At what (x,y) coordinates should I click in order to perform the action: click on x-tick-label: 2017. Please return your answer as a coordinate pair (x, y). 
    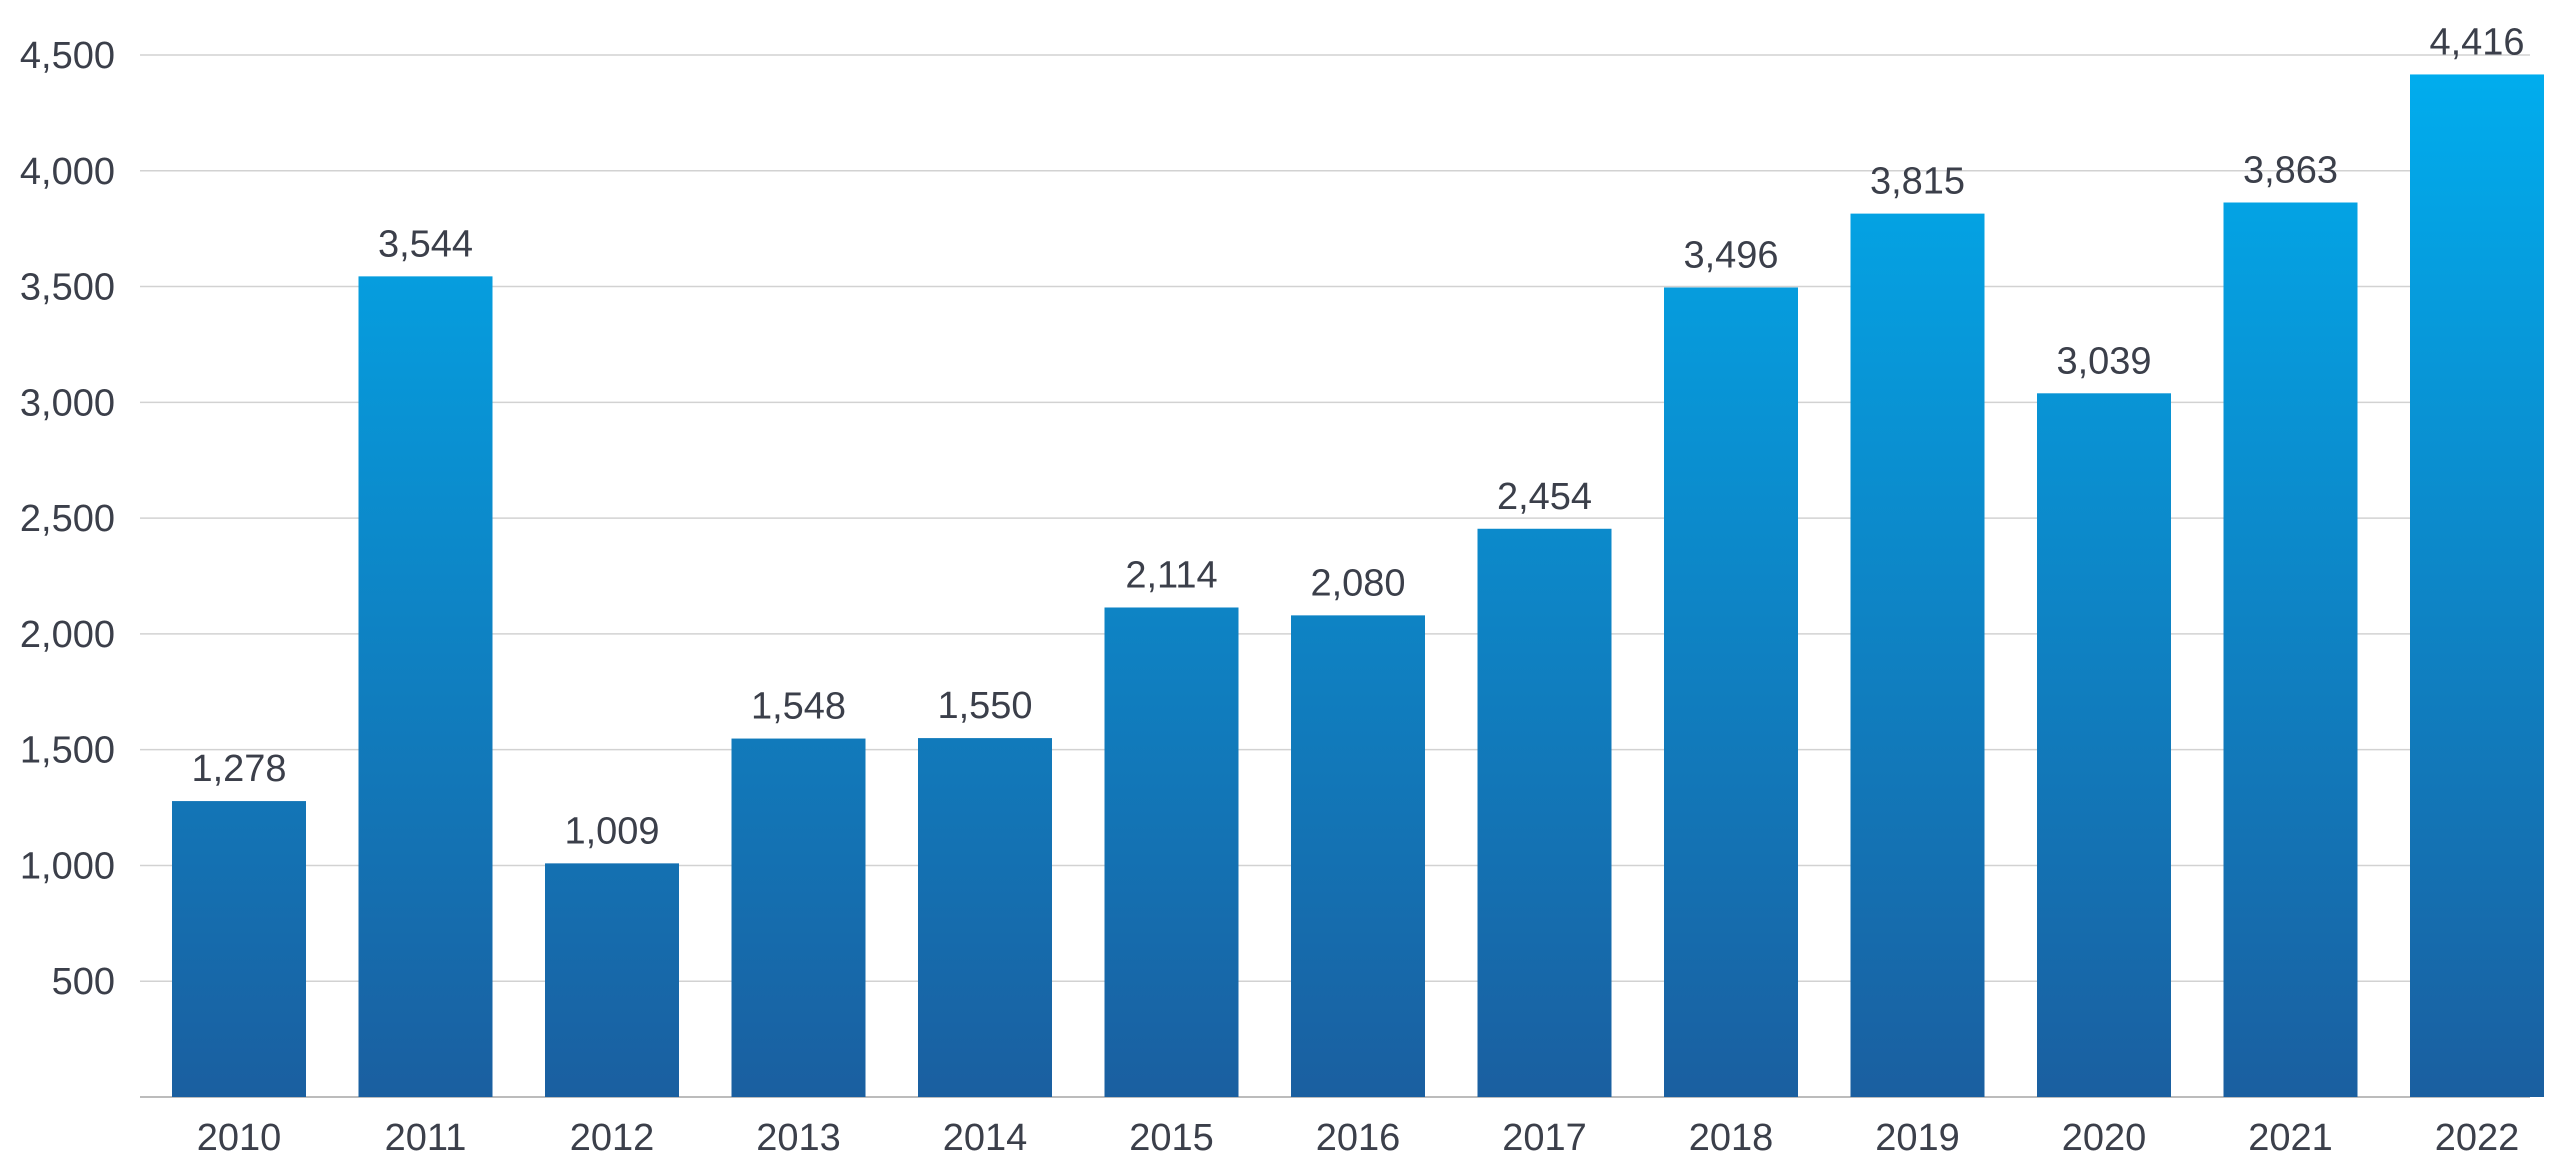
    Looking at the image, I should click on (1544, 1138).